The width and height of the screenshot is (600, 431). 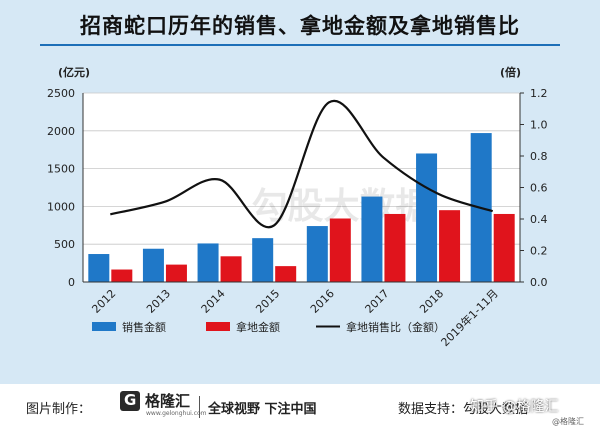 What do you see at coordinates (514, 407) in the screenshot?
I see `zhihu-watermark: 知乎 @格隆汇` at bounding box center [514, 407].